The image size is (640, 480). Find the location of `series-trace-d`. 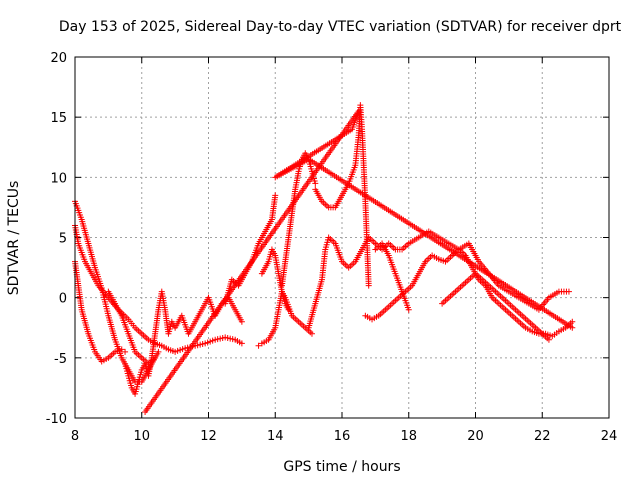

series-trace-d is located at coordinates (183, 342).